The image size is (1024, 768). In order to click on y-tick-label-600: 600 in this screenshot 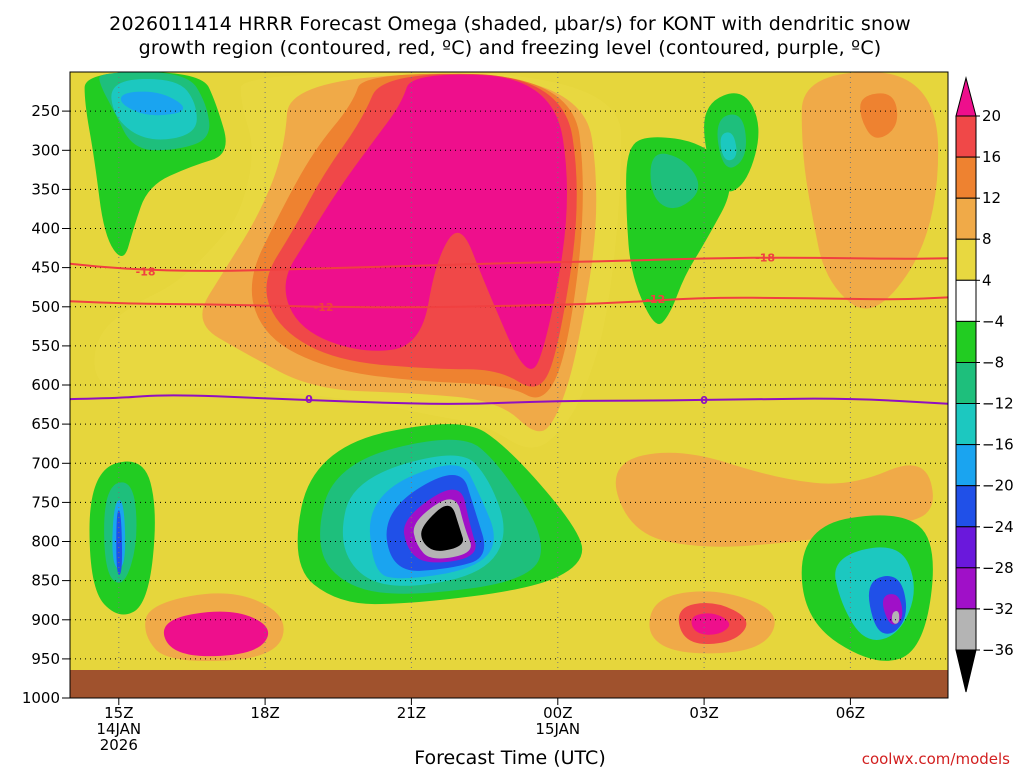, I will do `click(45, 385)`.